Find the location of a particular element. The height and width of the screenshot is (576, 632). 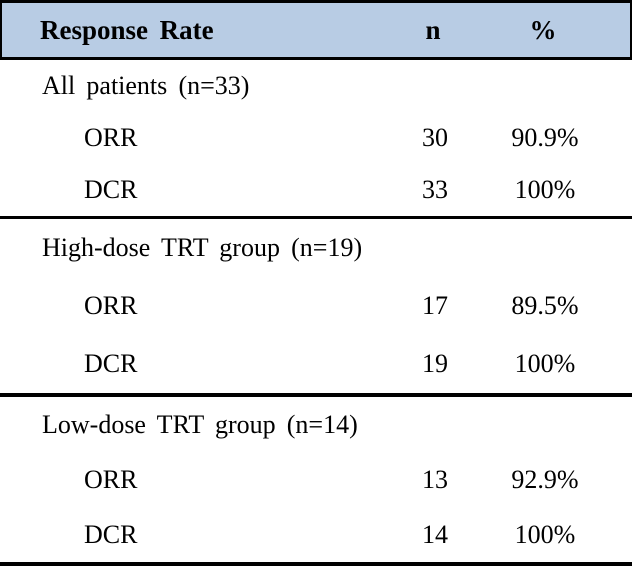

table-bottom-border is located at coordinates (316, 564).